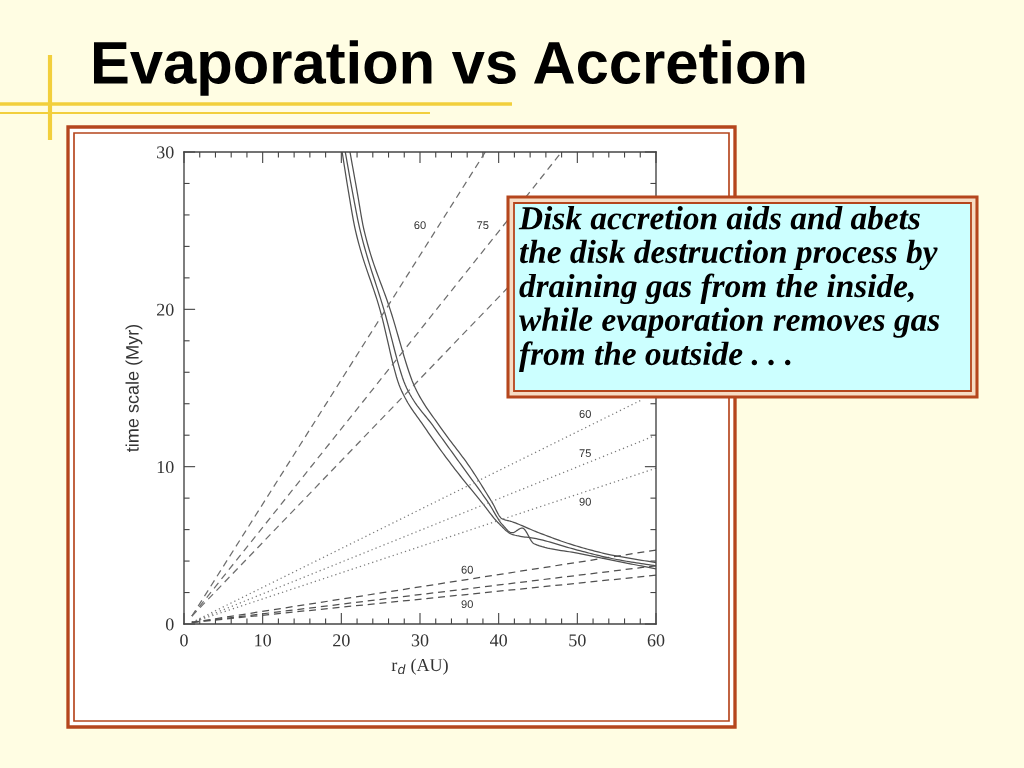 Image resolution: width=1024 pixels, height=768 pixels. I want to click on x-tick-label: 40, so click(498, 640).